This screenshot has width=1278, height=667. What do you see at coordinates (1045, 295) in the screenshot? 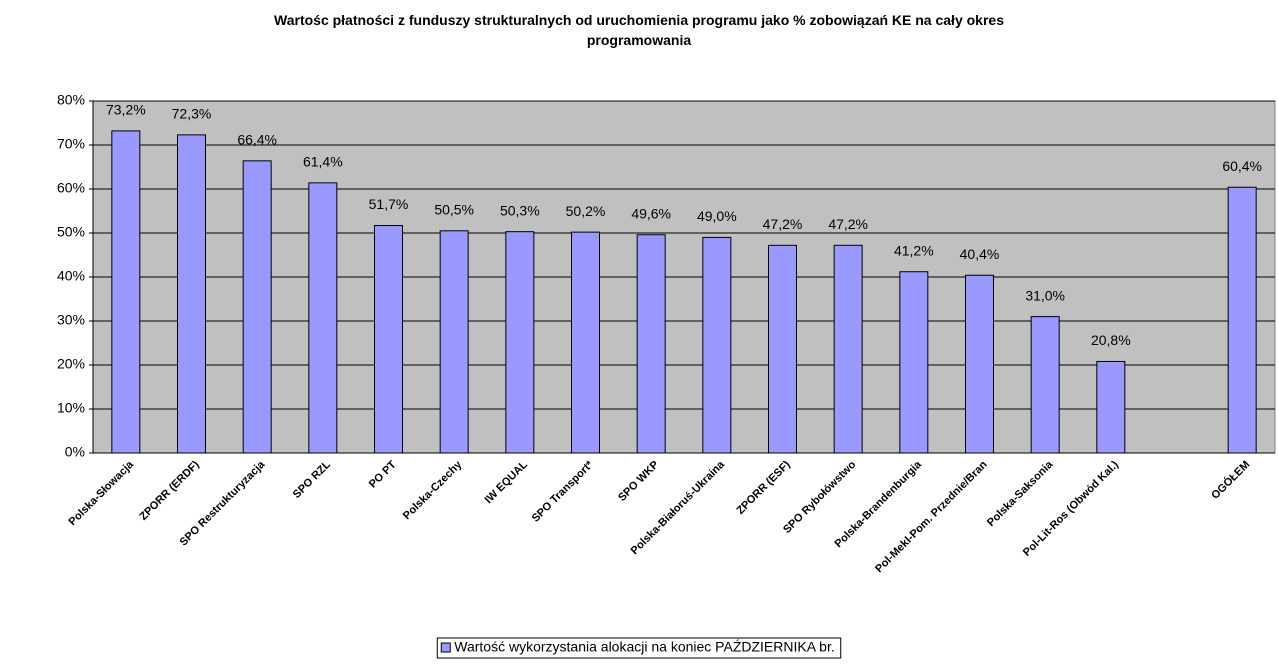
I see `data-label: 31,0%` at bounding box center [1045, 295].